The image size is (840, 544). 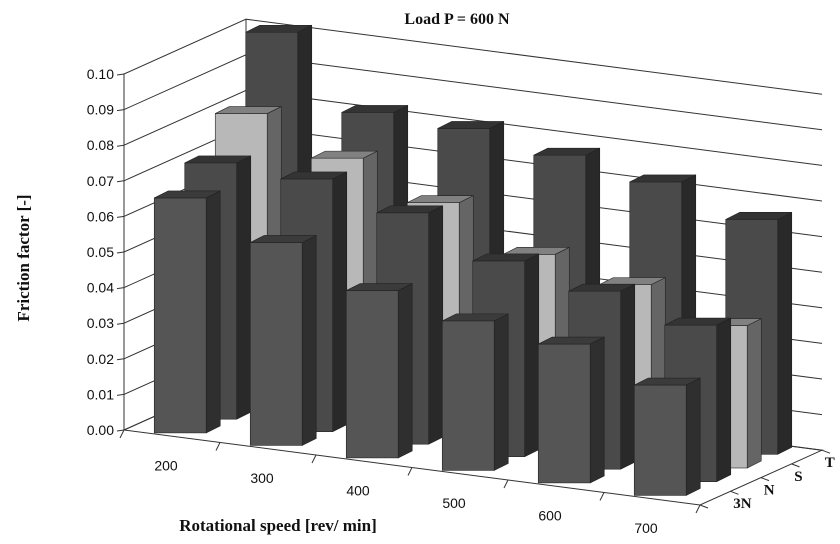 What do you see at coordinates (100, 430) in the screenshot?
I see `y-tick-label: 0.00` at bounding box center [100, 430].